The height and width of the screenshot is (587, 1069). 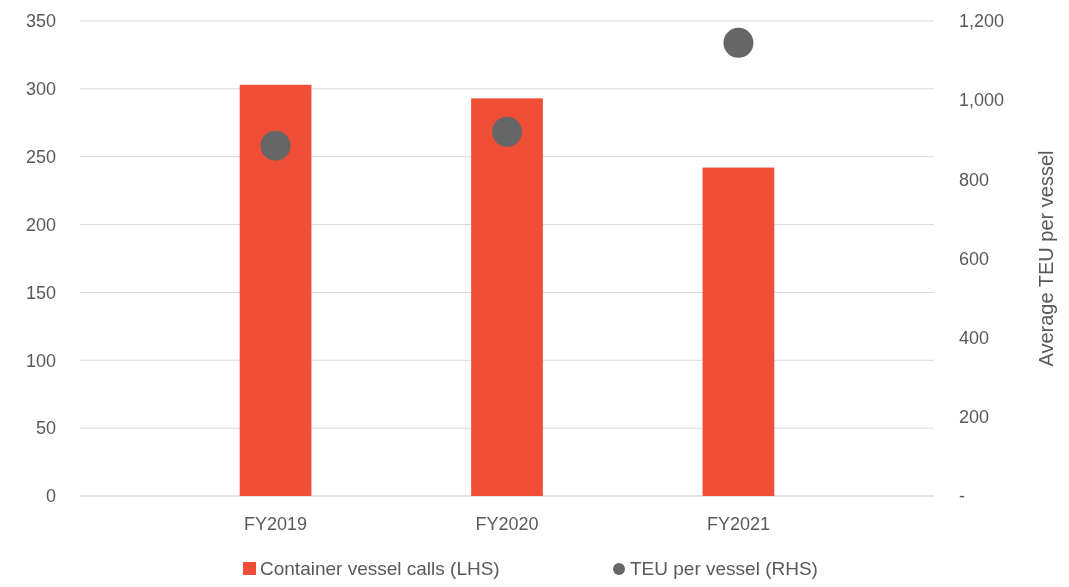 I want to click on y-tick-label: 250, so click(x=40, y=157).